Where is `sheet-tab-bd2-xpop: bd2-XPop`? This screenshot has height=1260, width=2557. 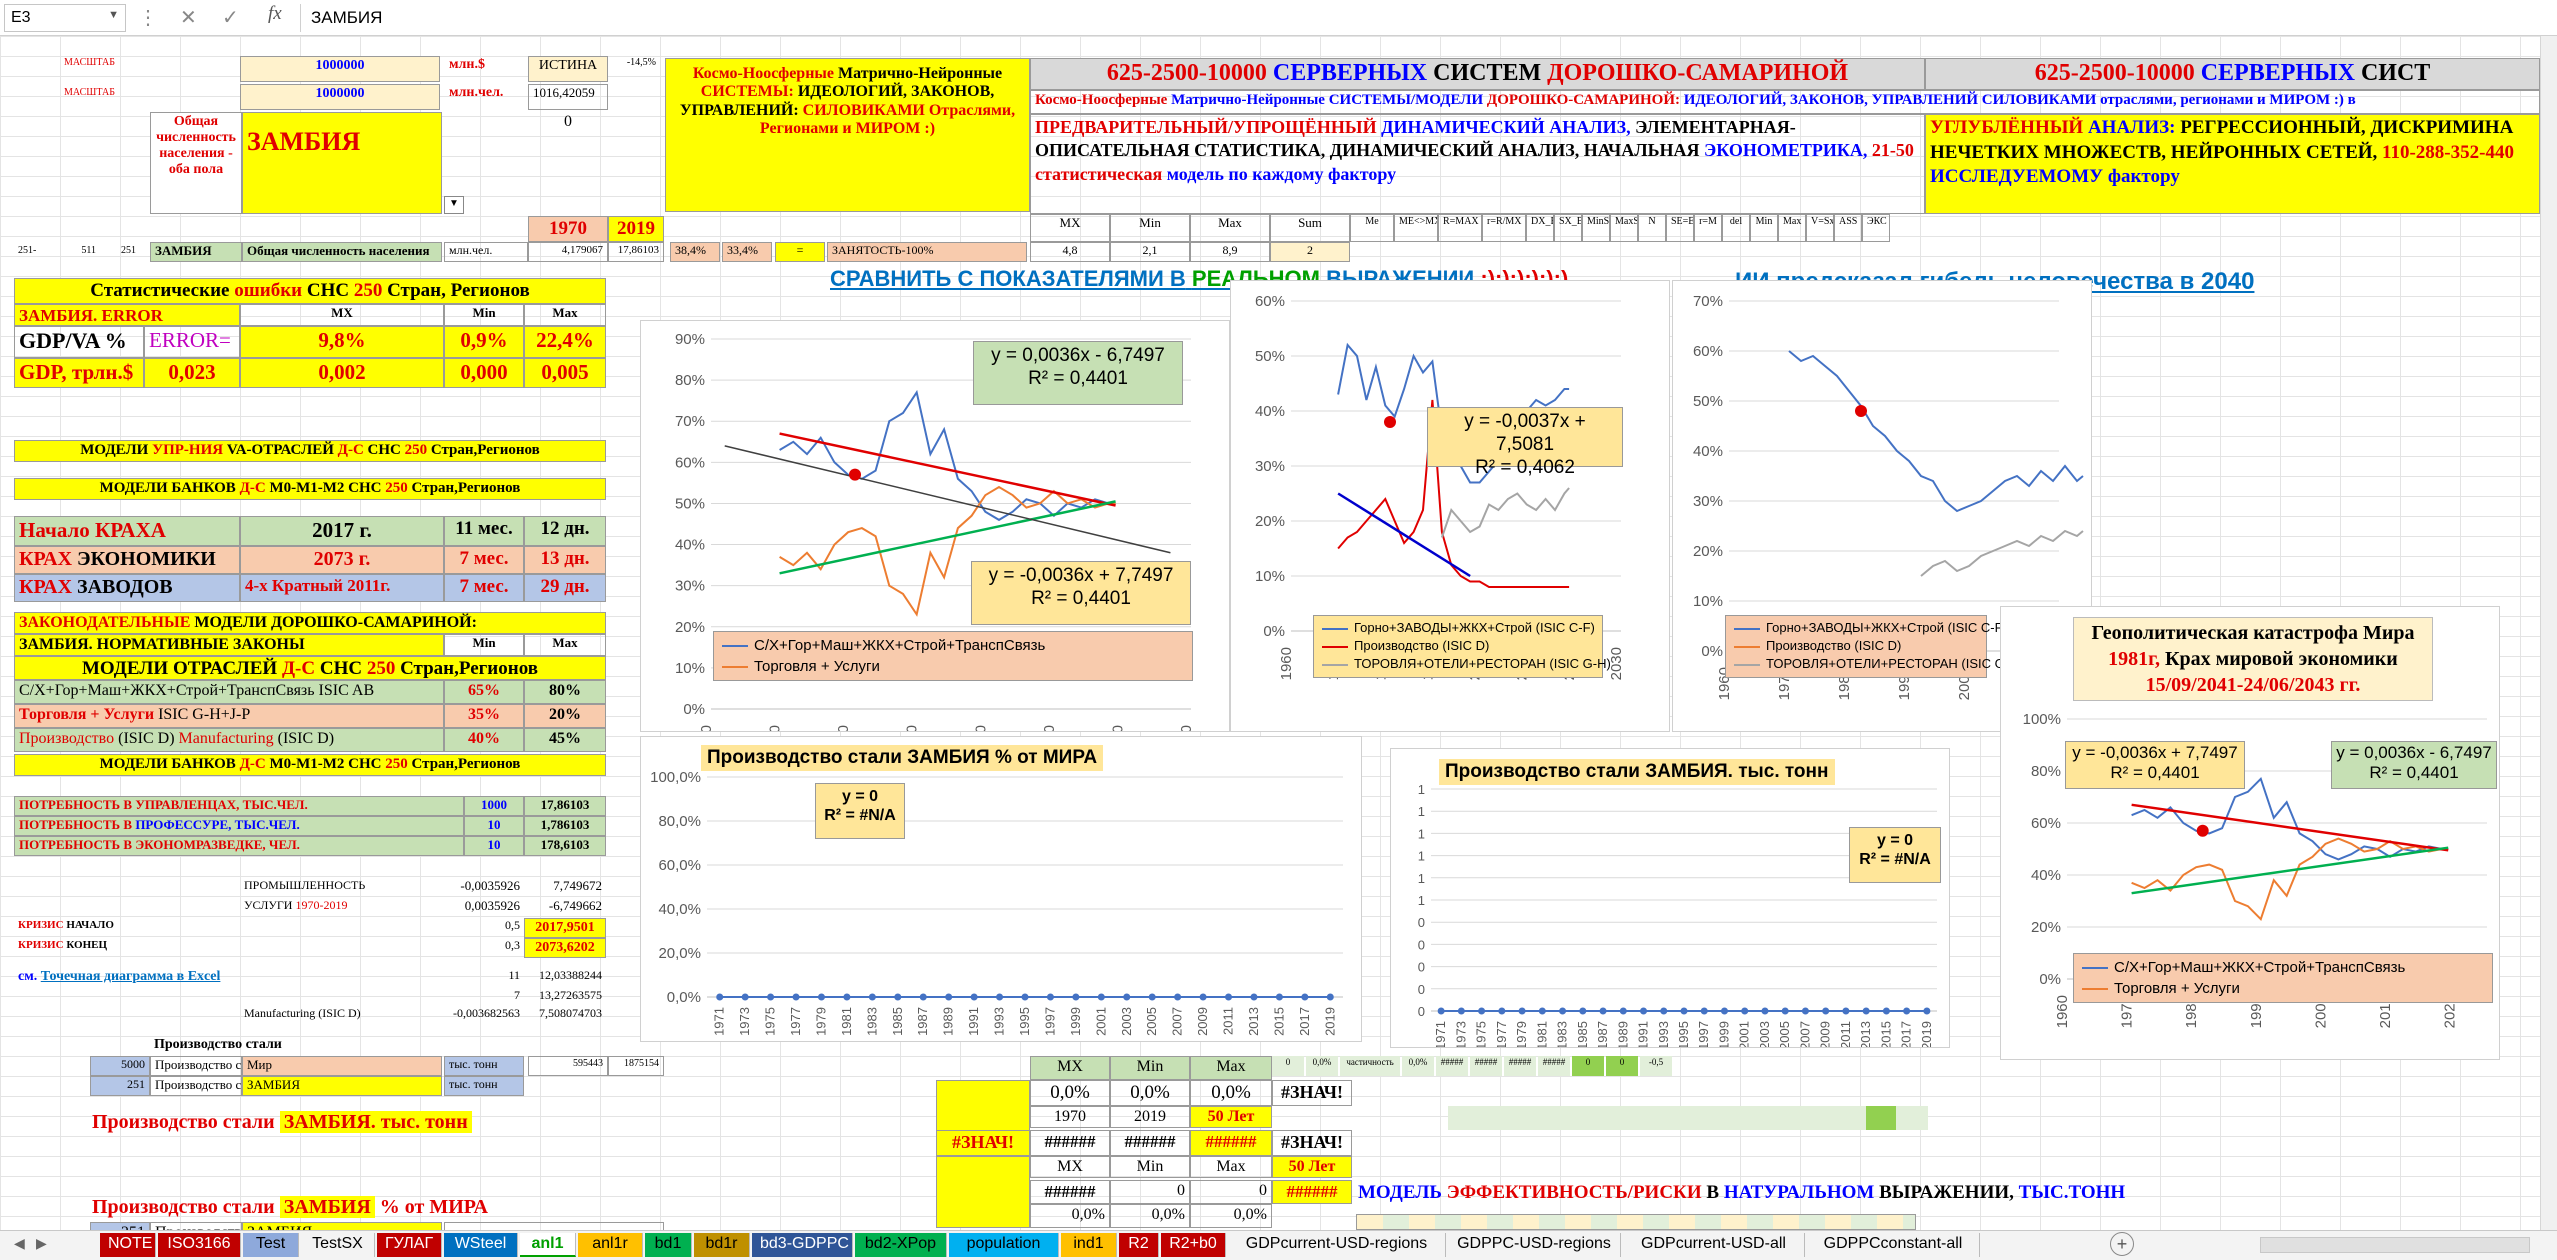
sheet-tab-bd2-xpop: bd2-XPop is located at coordinates (901, 1245).